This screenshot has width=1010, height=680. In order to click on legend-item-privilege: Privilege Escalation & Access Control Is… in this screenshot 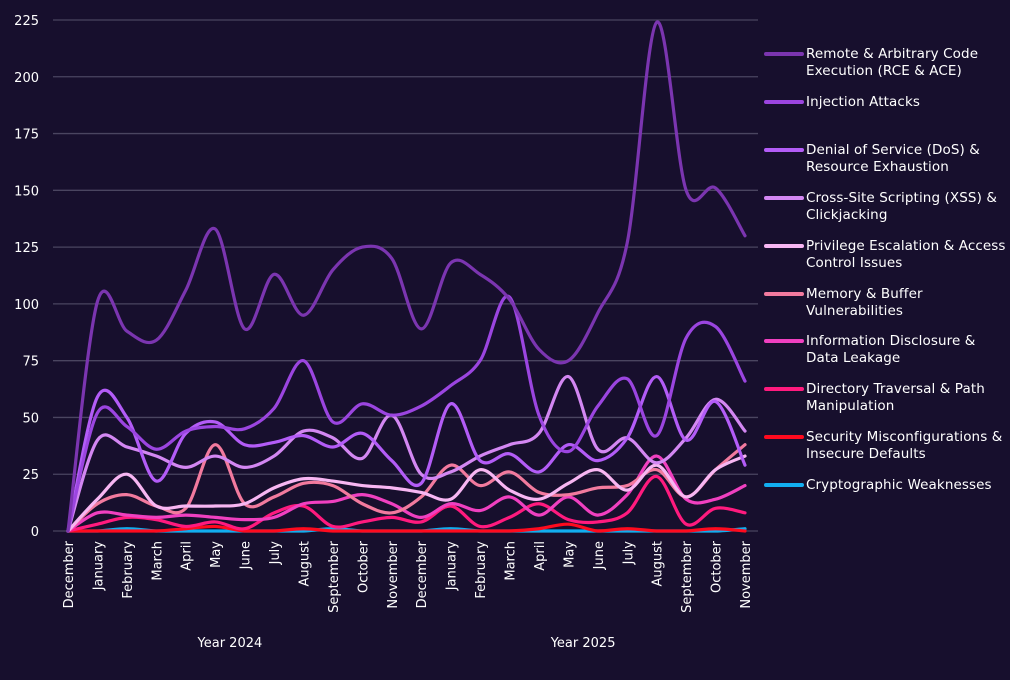, I will do `click(885, 255)`.